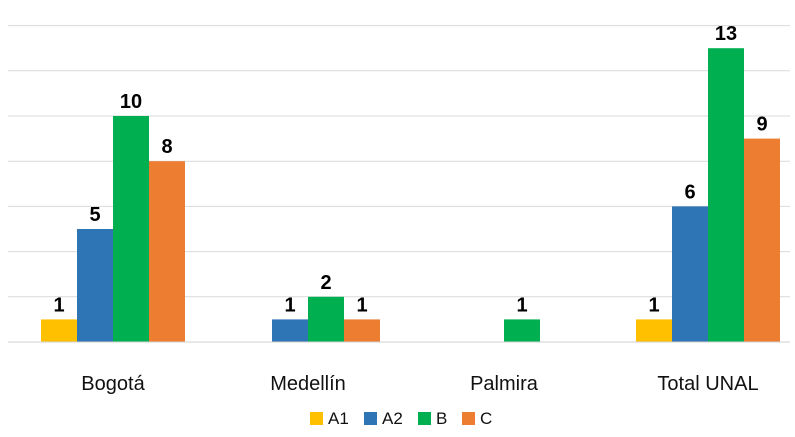 Image resolution: width=795 pixels, height=437 pixels. What do you see at coordinates (326, 319) in the screenshot?
I see `bar-b-medellín` at bounding box center [326, 319].